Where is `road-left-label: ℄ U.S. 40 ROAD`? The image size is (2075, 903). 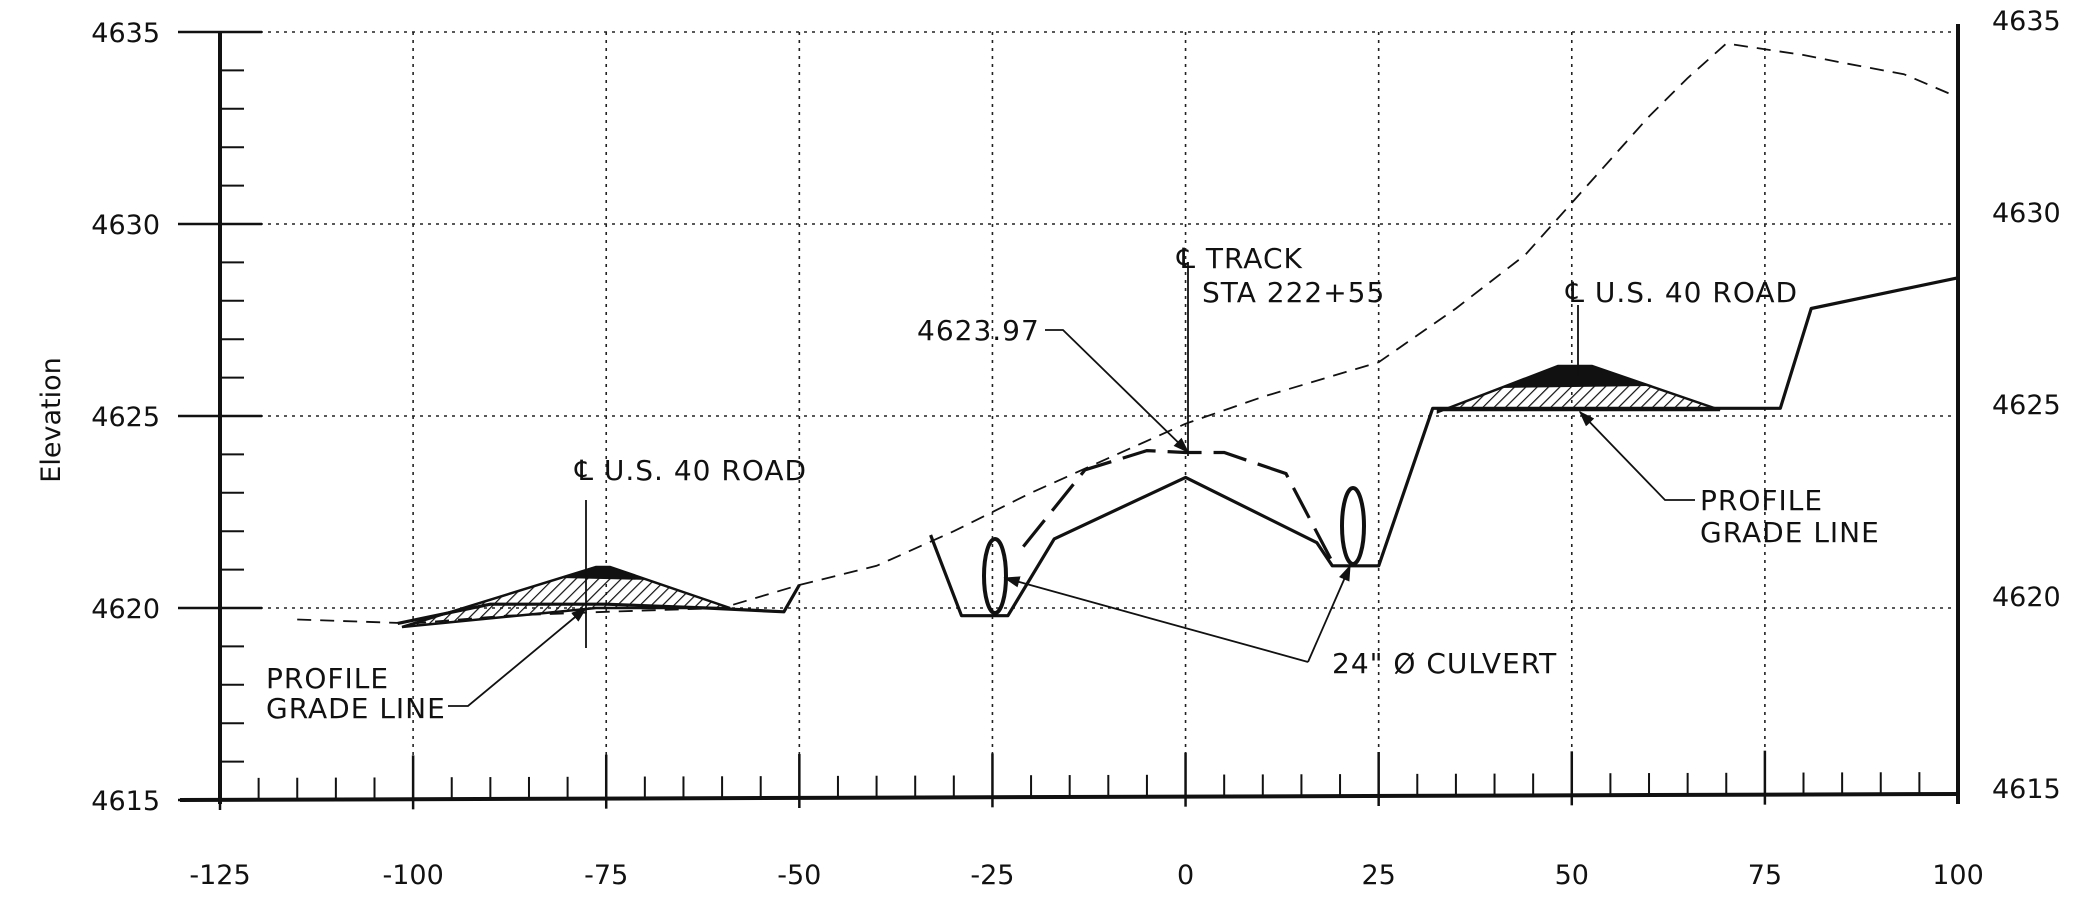 road-left-label: ℄ U.S. 40 ROAD is located at coordinates (690, 470).